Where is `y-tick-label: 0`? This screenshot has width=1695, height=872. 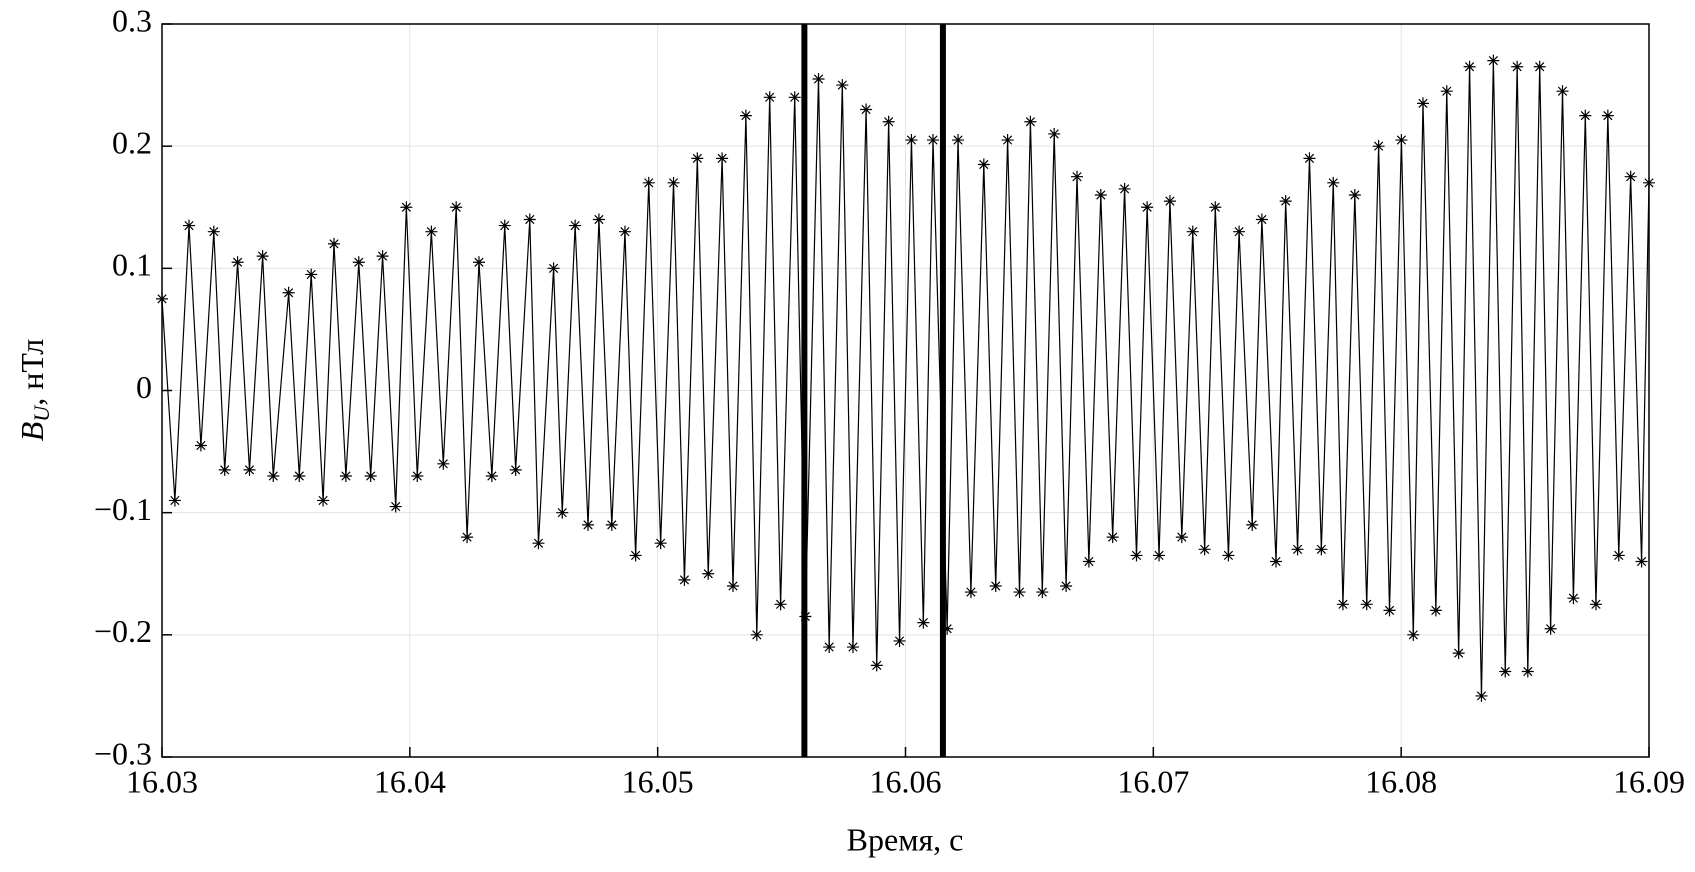 y-tick-label: 0 is located at coordinates (144, 387).